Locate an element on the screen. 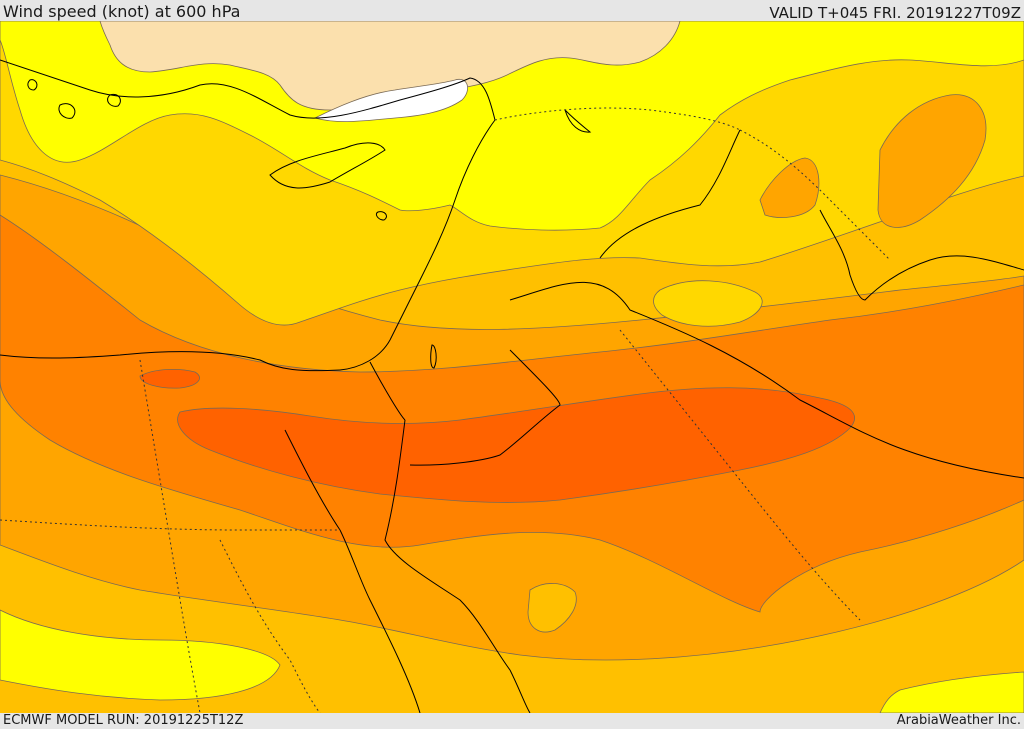 Image resolution: width=1024 pixels, height=729 pixels. map-title: Wind speed (knot) at 600 hPa is located at coordinates (122, 11).